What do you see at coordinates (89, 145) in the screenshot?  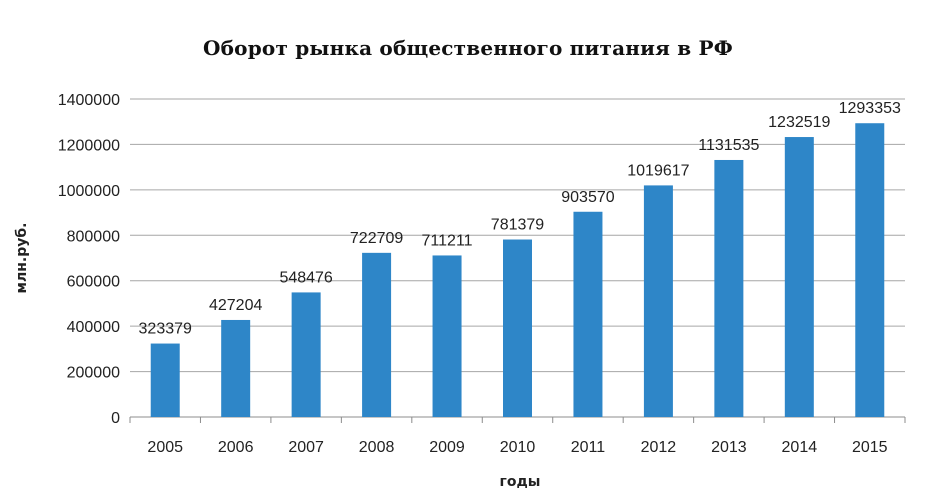 I see `y-tick-label: 1200000` at bounding box center [89, 145].